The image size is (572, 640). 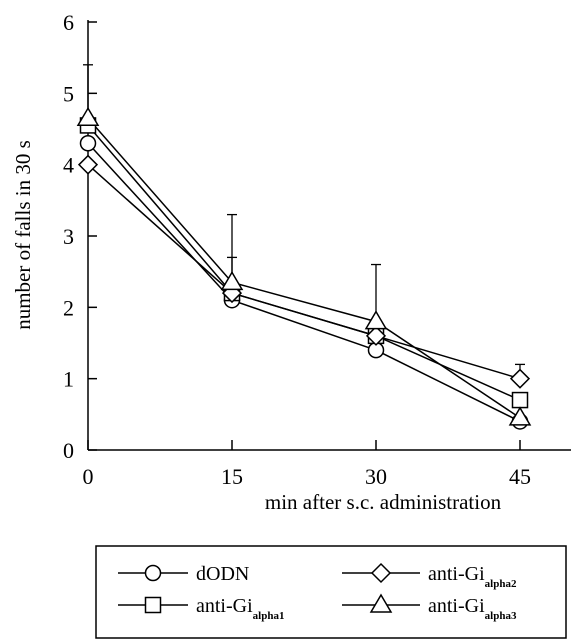 I want to click on data-point-circle, so click(x=88, y=143).